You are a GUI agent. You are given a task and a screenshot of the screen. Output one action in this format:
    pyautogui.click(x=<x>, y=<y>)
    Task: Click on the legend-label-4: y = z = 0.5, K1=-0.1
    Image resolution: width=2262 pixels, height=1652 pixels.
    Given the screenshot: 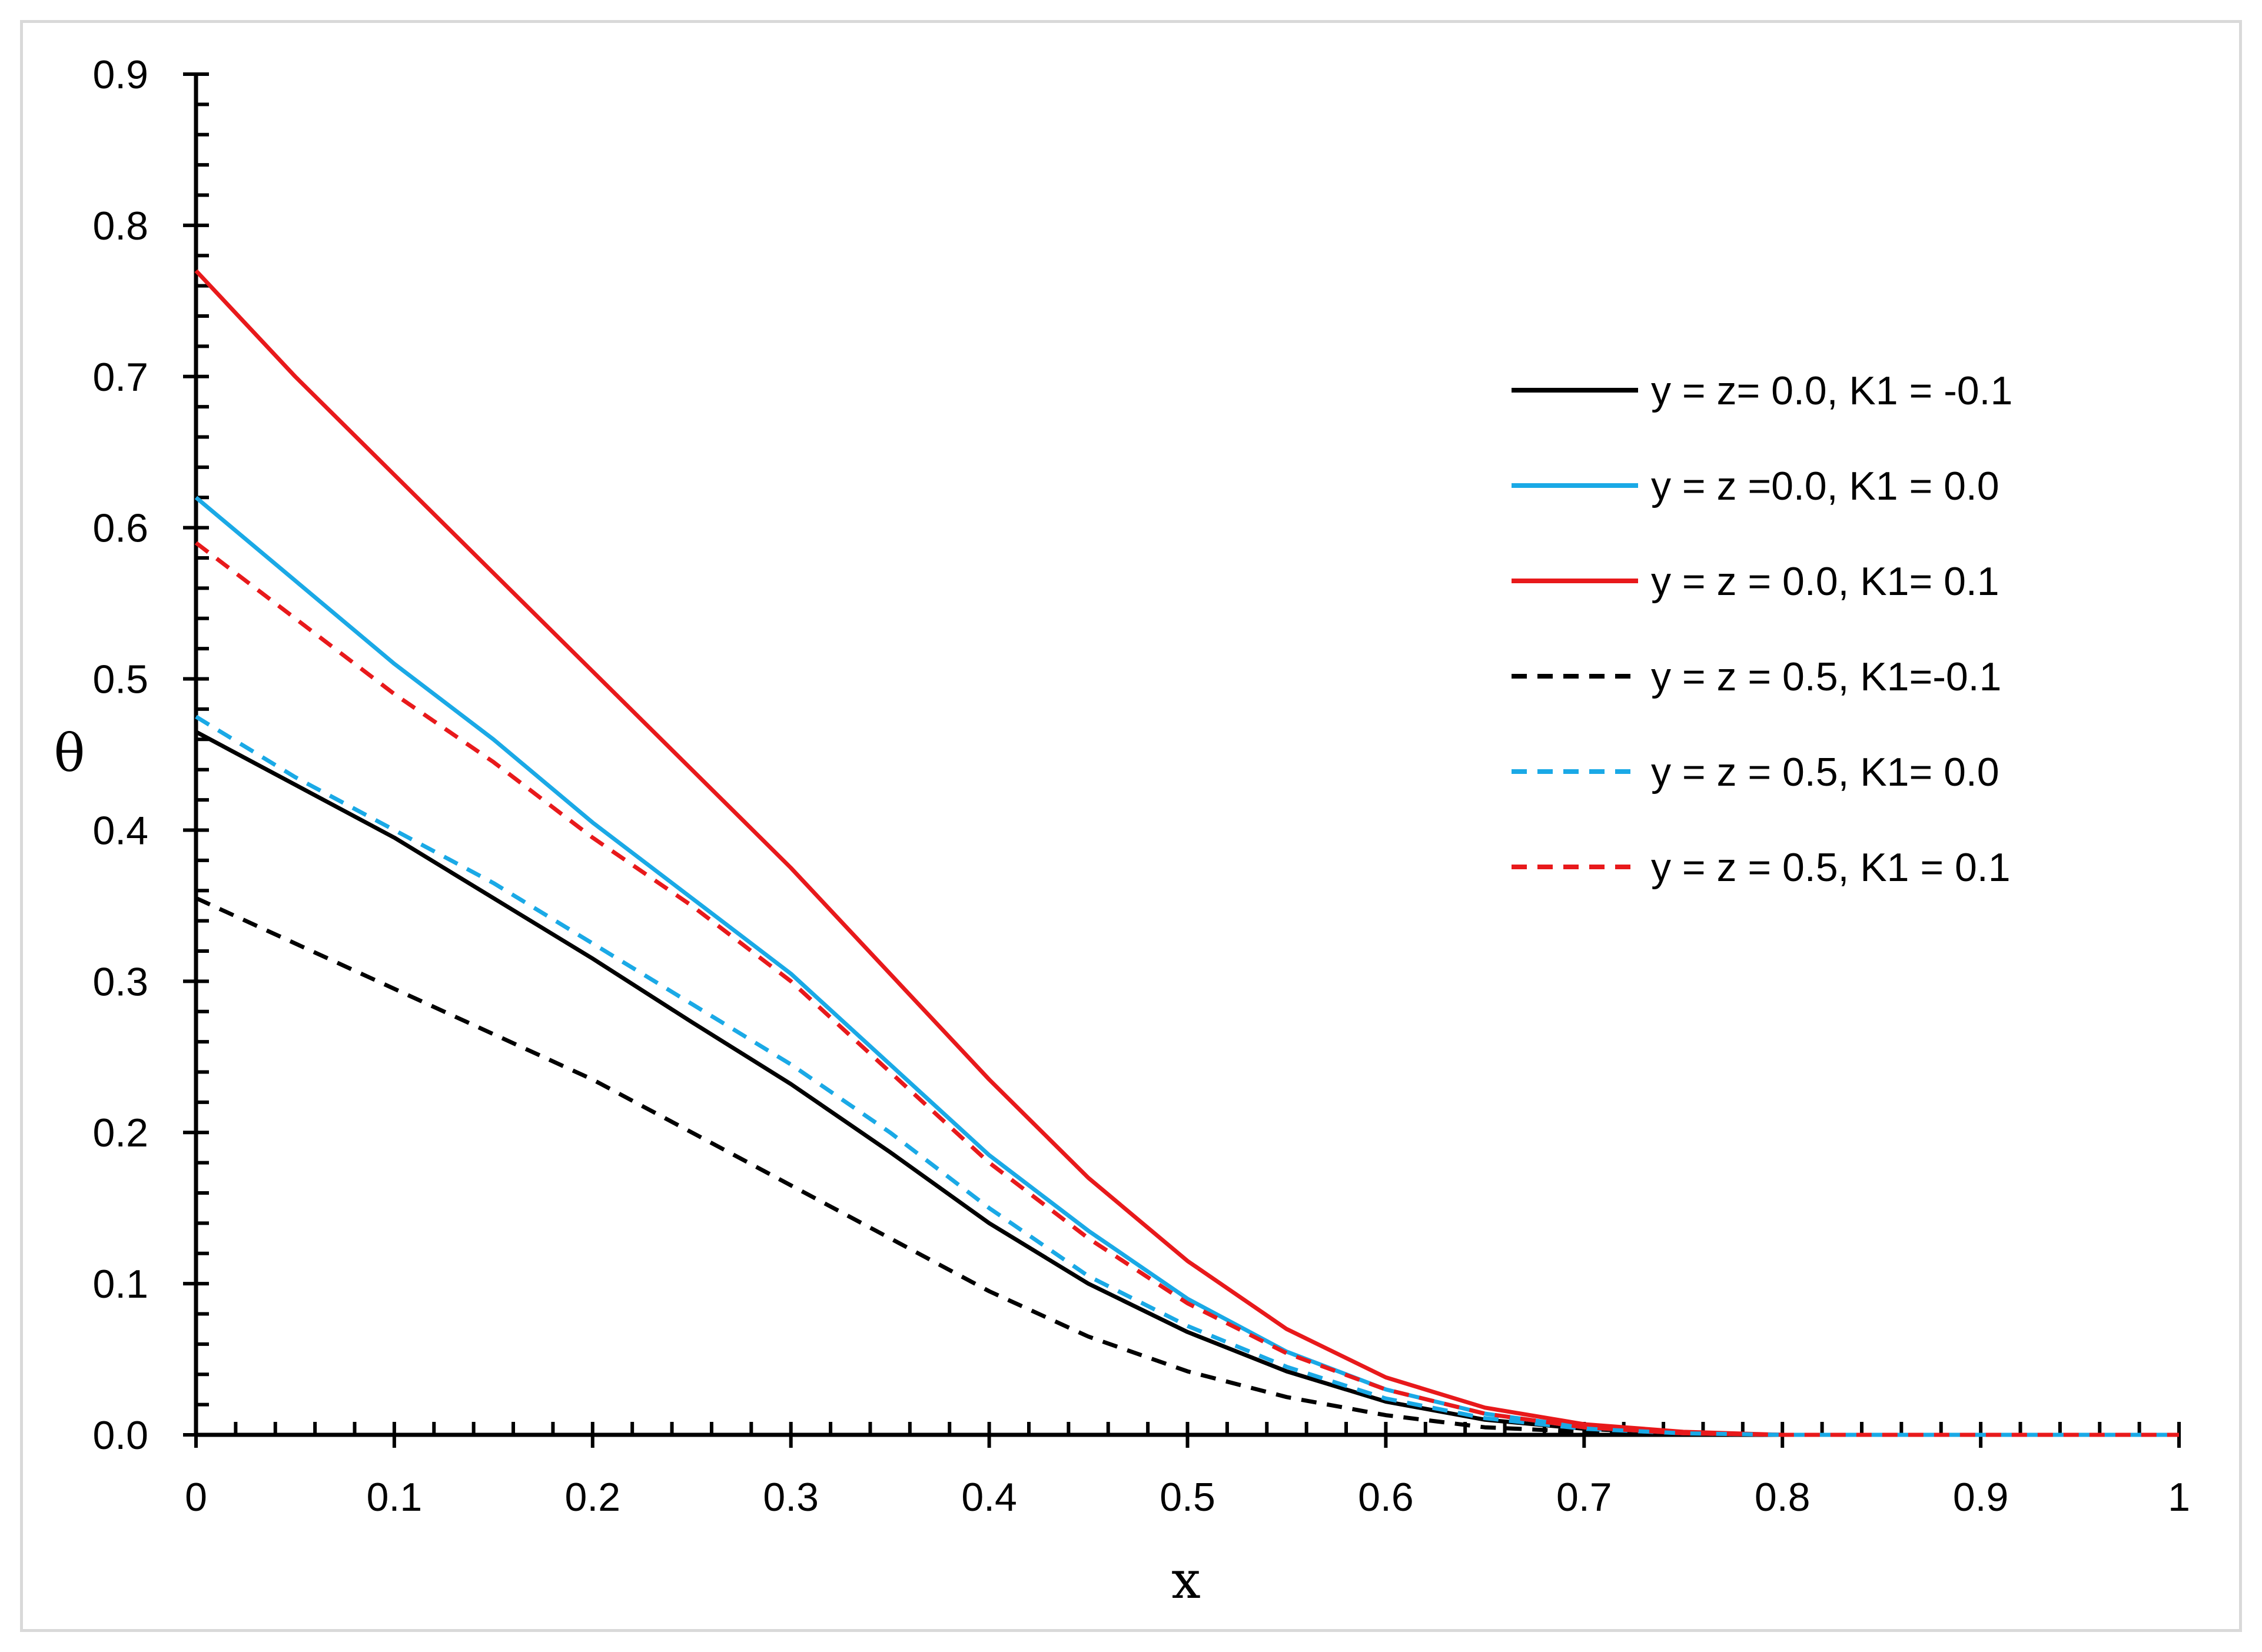 What is the action you would take?
    pyautogui.click(x=1826, y=676)
    